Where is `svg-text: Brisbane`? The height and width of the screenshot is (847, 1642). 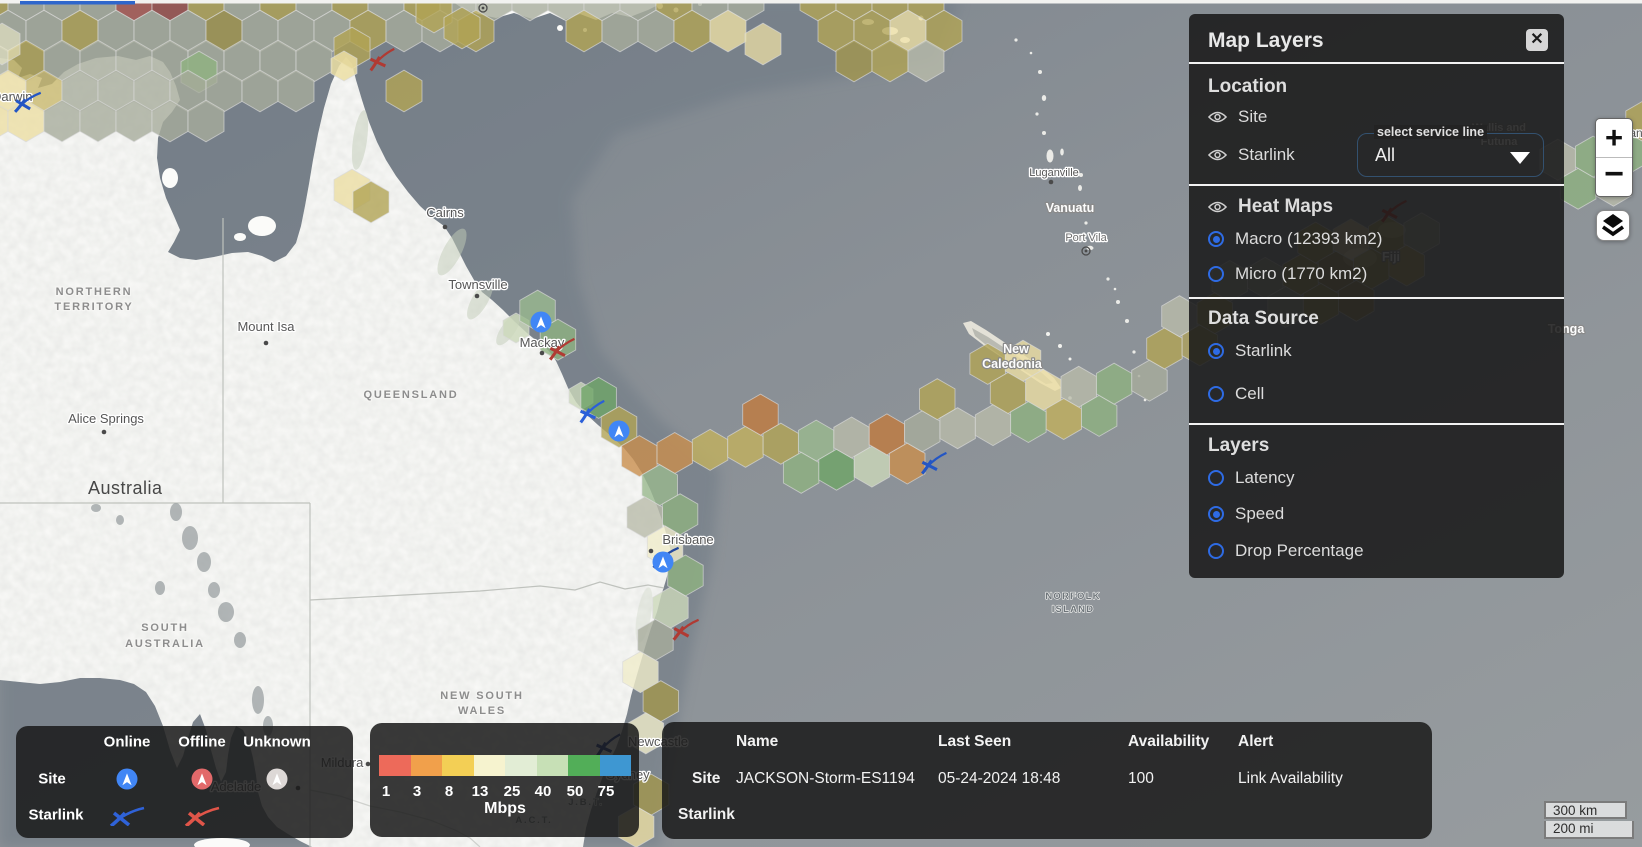
svg-text: Brisbane is located at coordinates (687, 539).